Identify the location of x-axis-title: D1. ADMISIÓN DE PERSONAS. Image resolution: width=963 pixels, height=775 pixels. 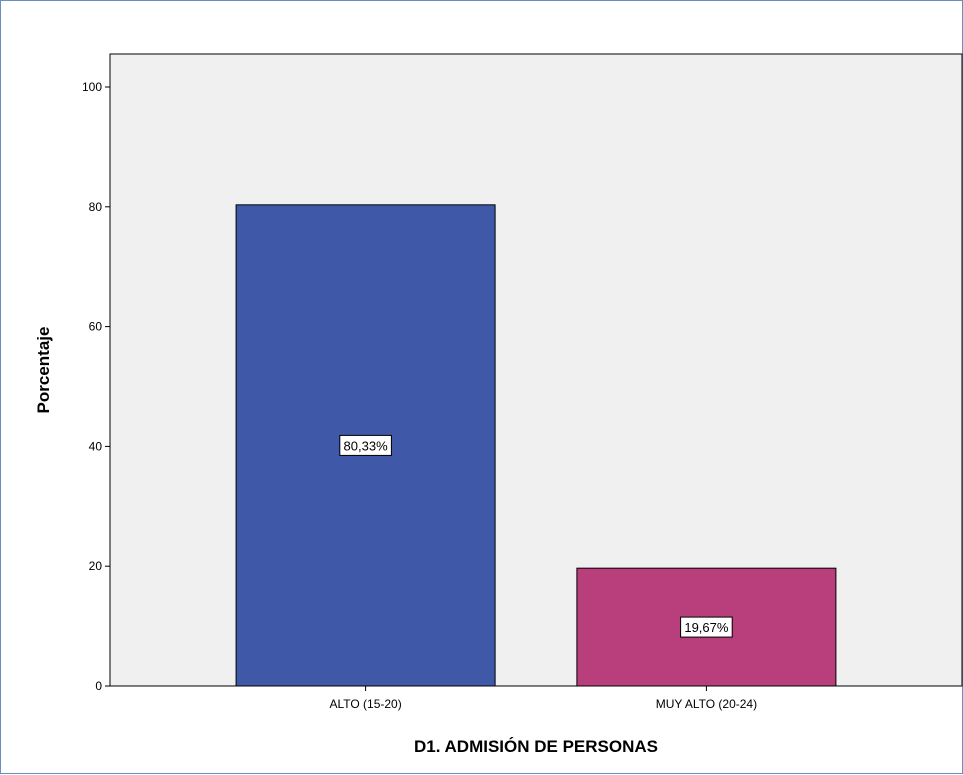
(536, 746).